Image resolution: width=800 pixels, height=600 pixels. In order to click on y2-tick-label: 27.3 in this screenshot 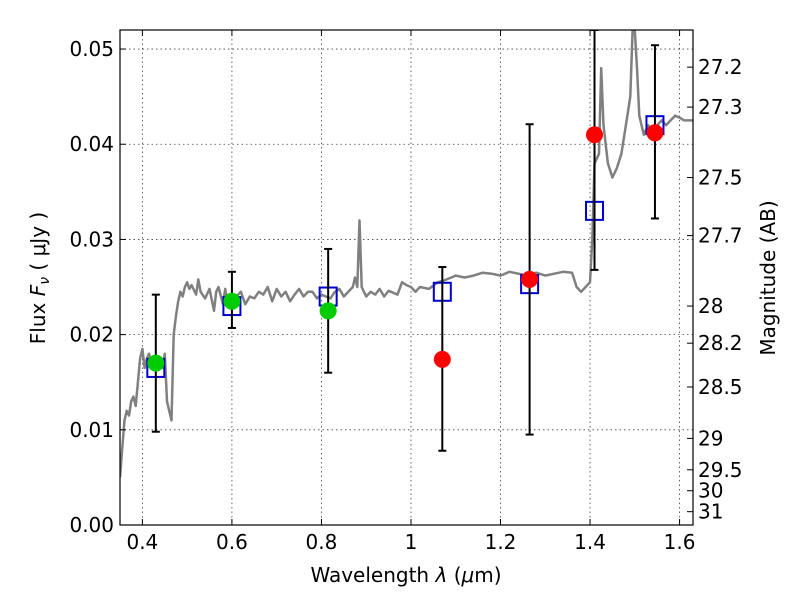, I will do `click(720, 107)`.